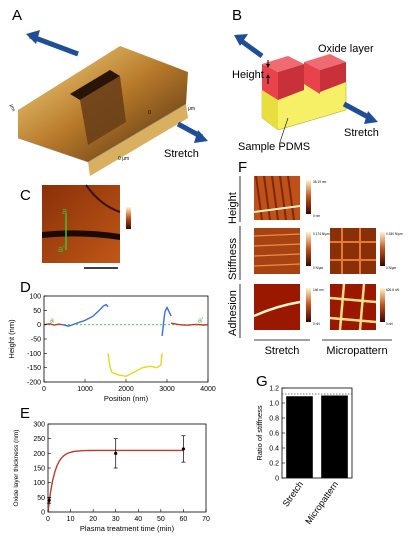 The height and width of the screenshot is (543, 409). What do you see at coordinates (282, 351) in the screenshot?
I see `col-label-stretch: Stretch` at bounding box center [282, 351].